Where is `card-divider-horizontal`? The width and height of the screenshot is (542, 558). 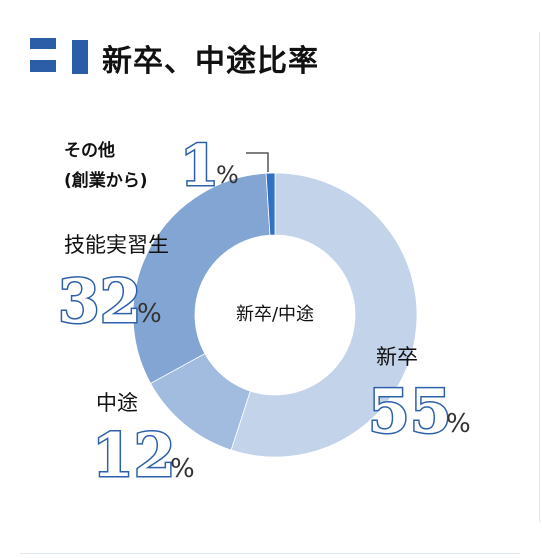
card-divider-horizontal is located at coordinates (270, 553).